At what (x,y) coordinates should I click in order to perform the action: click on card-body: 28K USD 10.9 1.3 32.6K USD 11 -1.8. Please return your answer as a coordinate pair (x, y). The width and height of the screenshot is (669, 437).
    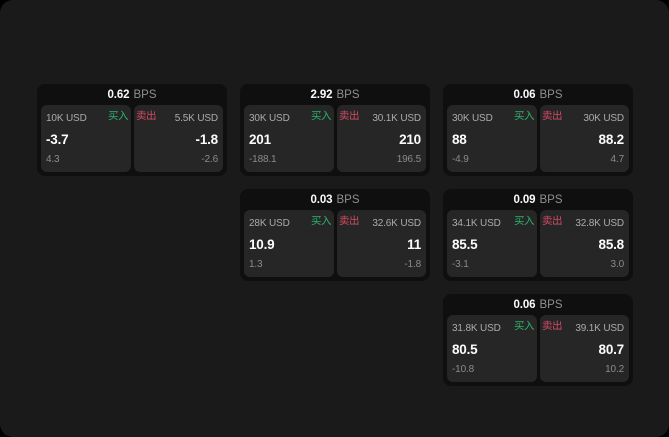
    Looking at the image, I should click on (335, 245).